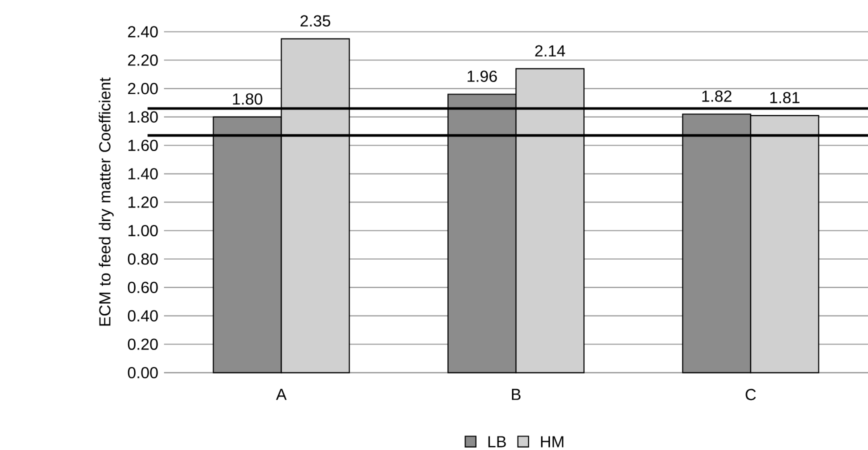  Describe the element at coordinates (143, 230) in the screenshot. I see `y-tick-label: 1.00` at that location.